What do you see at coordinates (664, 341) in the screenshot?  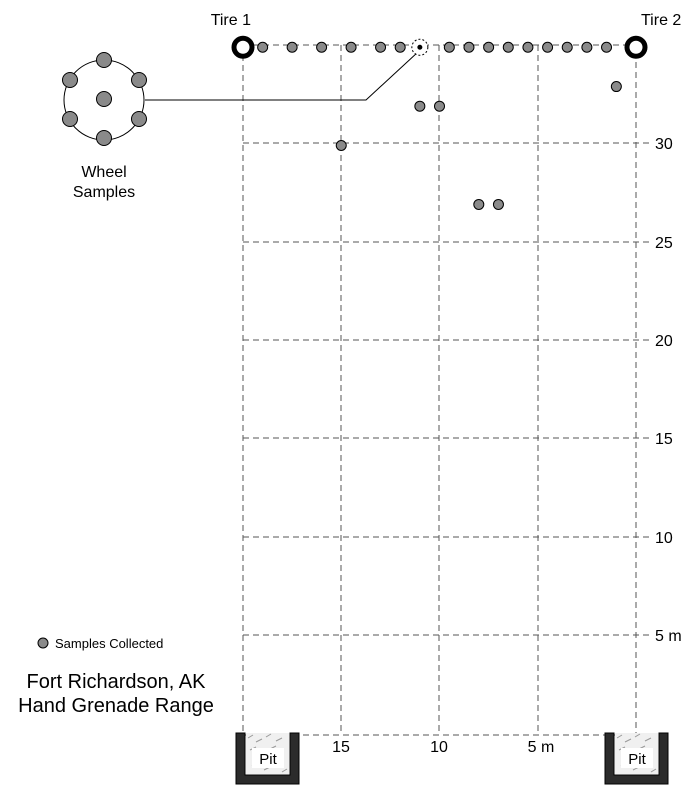 I see `y-label-20: 20` at bounding box center [664, 341].